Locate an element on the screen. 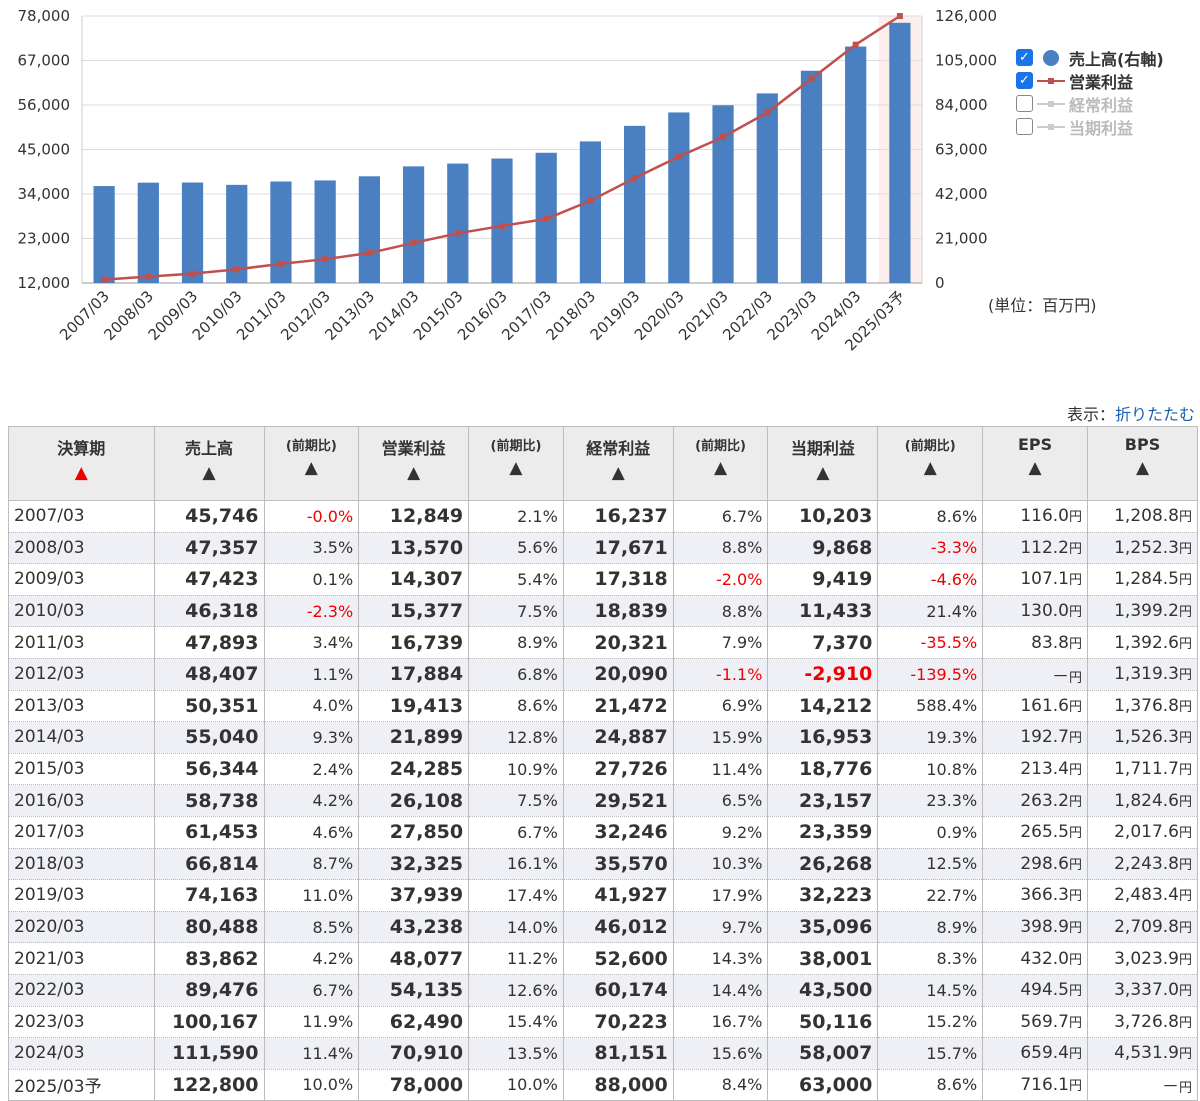 This screenshot has height=1101, width=1200. table-cell: 6.7% is located at coordinates (720, 516).